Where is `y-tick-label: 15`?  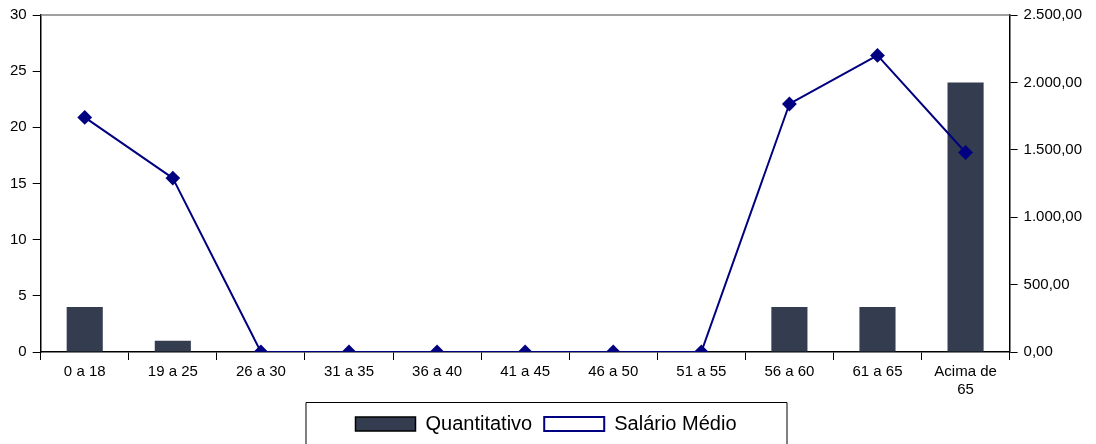 y-tick-label: 15 is located at coordinates (18, 182).